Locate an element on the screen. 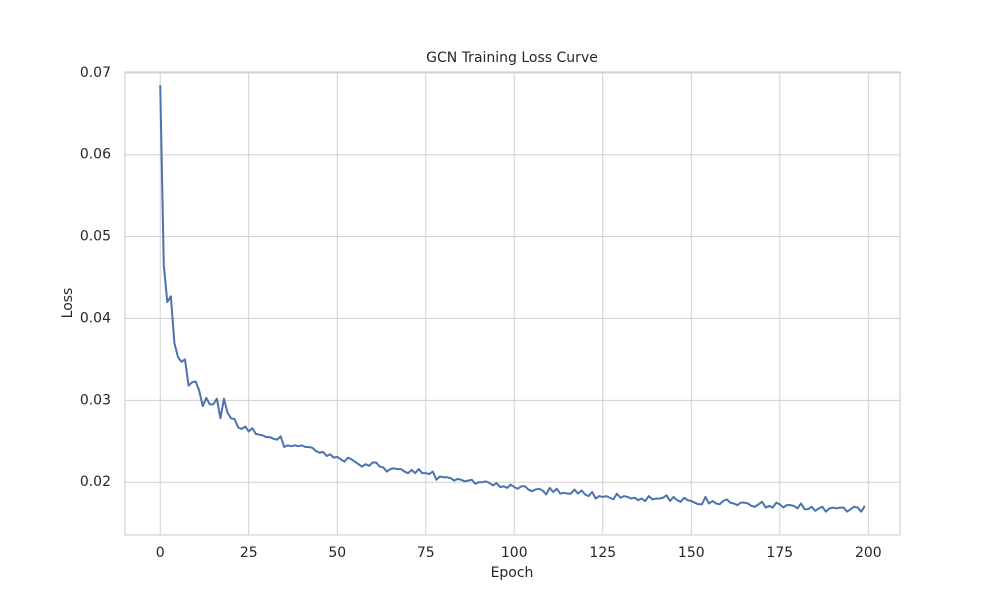 This screenshot has width=1000, height=600. chart-title: GCN Training Loss Curve is located at coordinates (512, 58).